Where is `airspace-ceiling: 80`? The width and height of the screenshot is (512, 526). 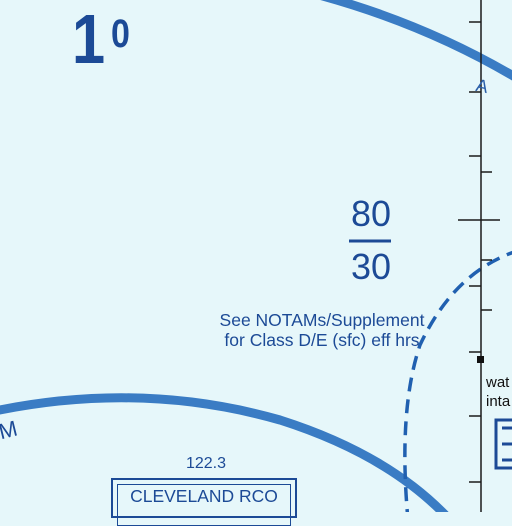
airspace-ceiling: 80 is located at coordinates (371, 213).